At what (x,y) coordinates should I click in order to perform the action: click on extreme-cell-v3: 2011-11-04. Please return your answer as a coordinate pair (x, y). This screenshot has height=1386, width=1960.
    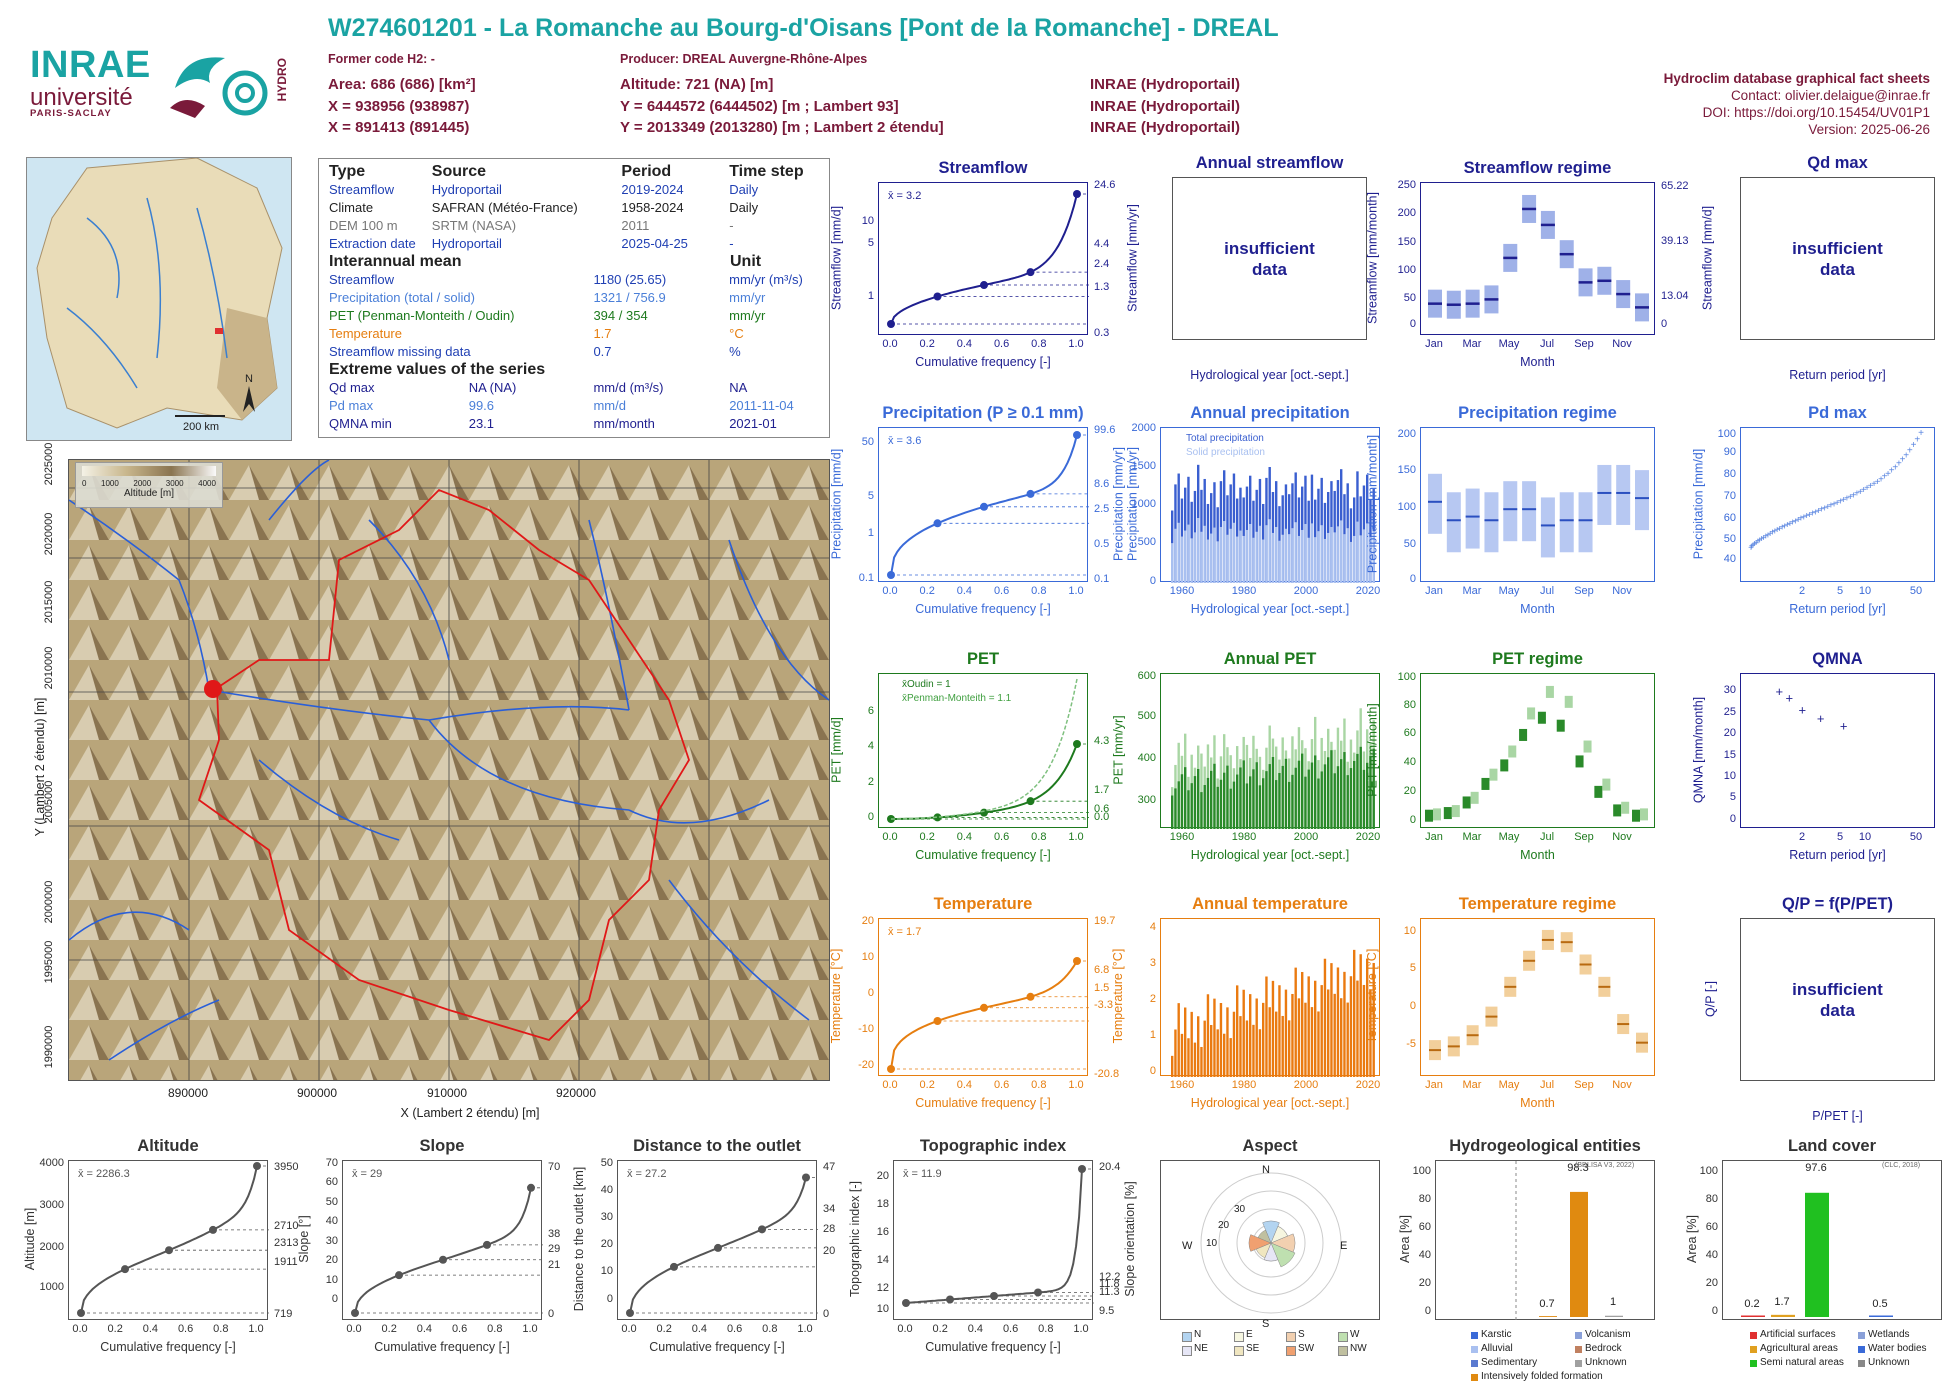
    Looking at the image, I should click on (761, 405).